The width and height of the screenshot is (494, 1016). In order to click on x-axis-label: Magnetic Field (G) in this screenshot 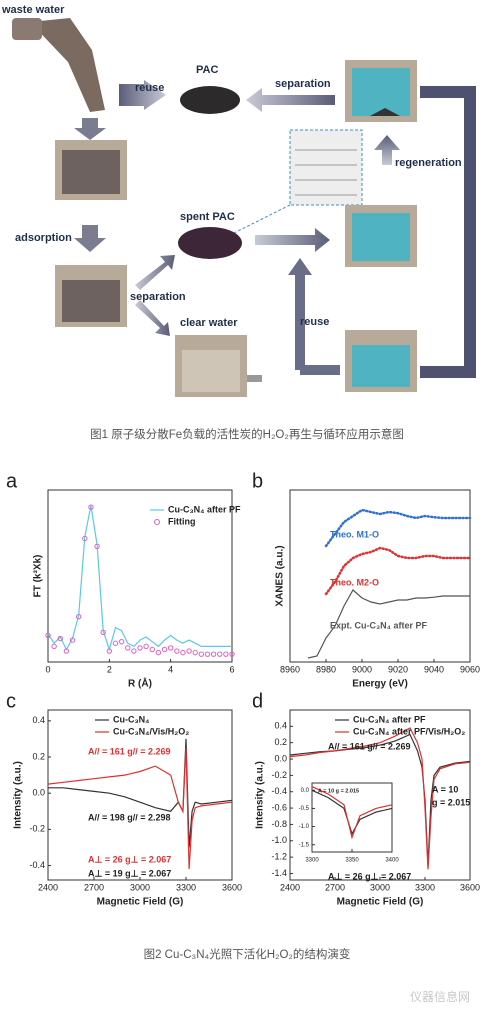, I will do `click(140, 902)`.